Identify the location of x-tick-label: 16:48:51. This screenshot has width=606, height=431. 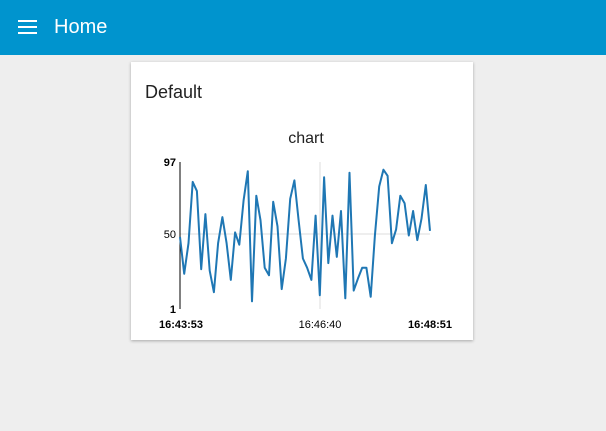
(430, 325).